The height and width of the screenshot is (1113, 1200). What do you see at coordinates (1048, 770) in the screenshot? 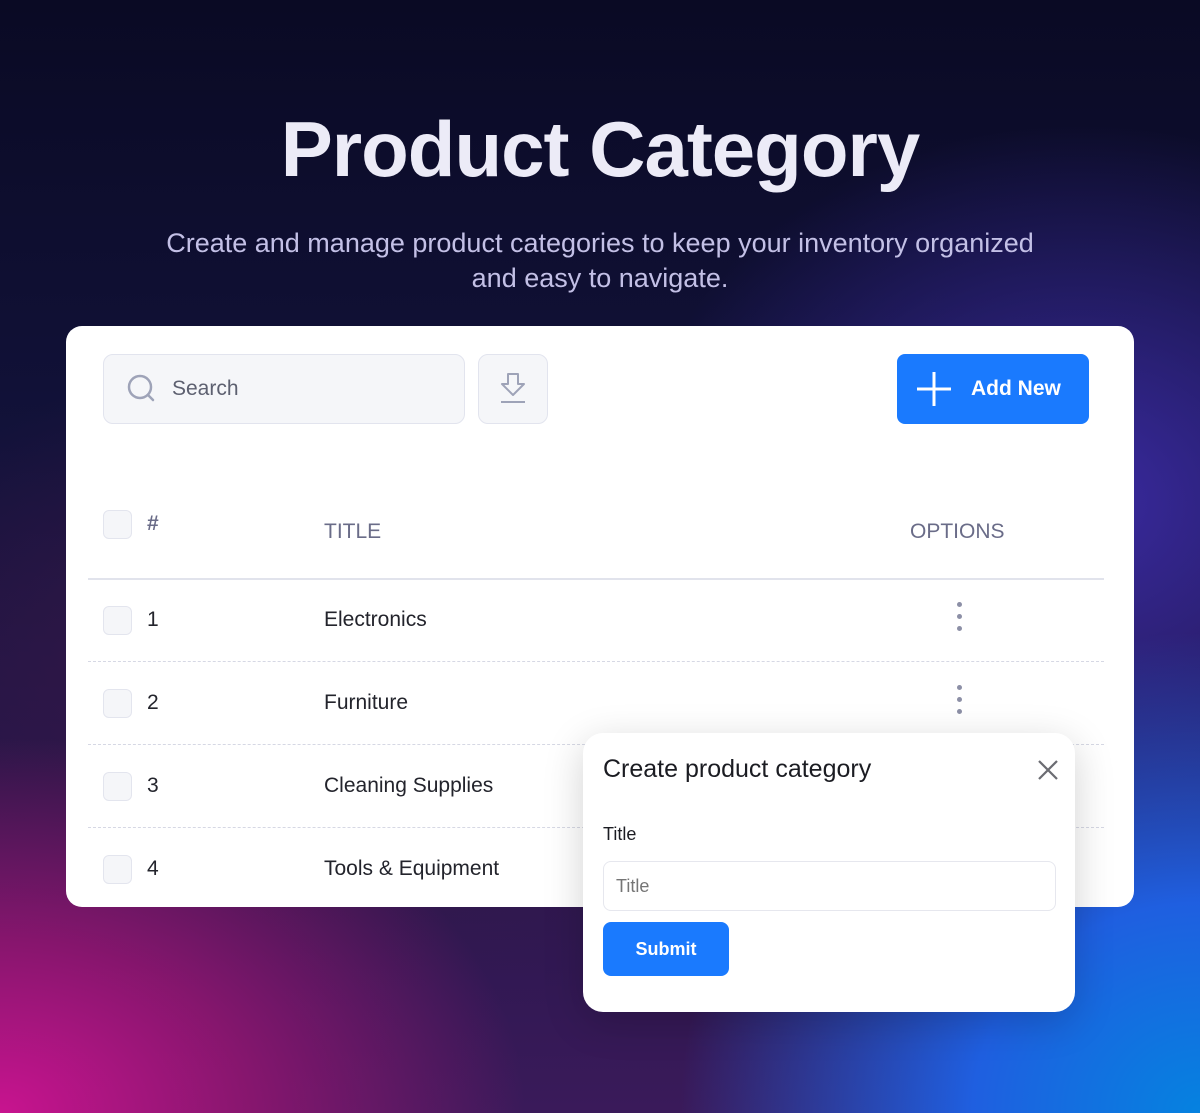
I see `close-icon` at bounding box center [1048, 770].